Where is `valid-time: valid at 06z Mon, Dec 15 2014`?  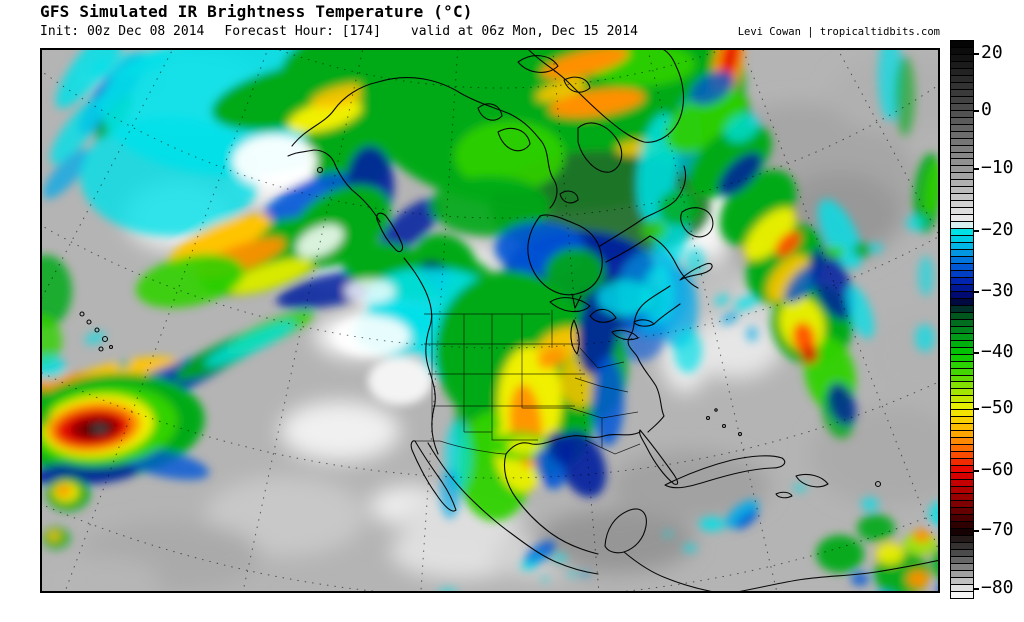 valid-time: valid at 06z Mon, Dec 15 2014 is located at coordinates (524, 31).